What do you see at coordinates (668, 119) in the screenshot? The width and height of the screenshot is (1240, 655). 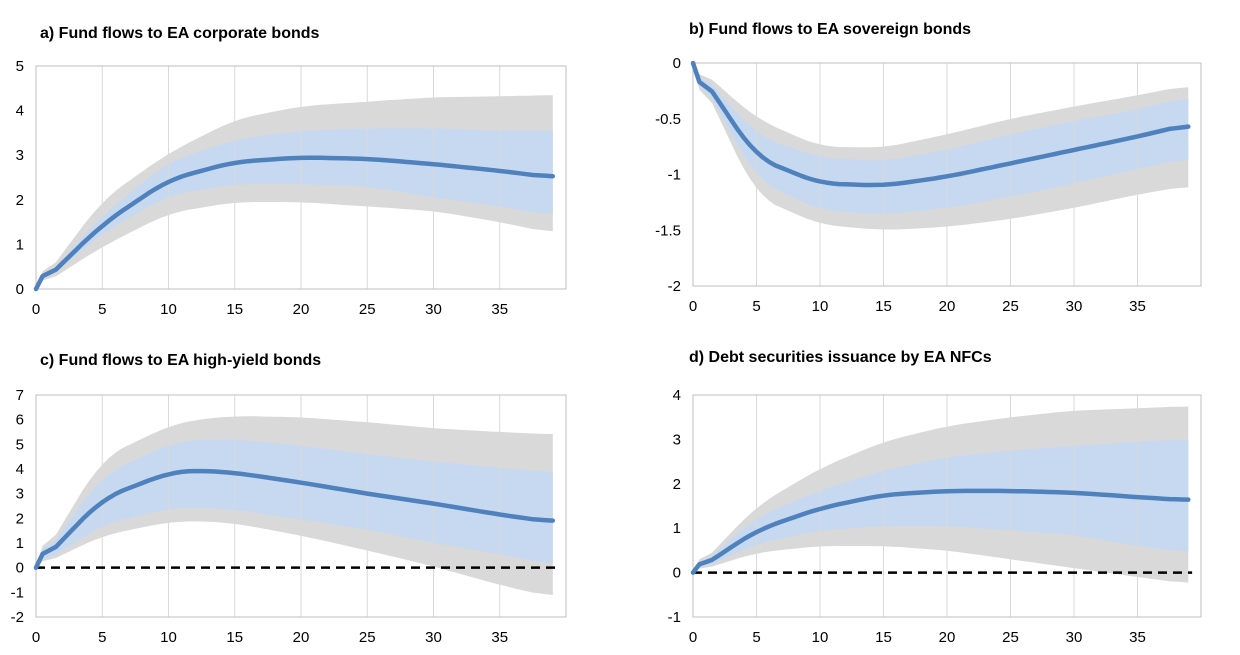 I see `y-tick-label: -0.5` at bounding box center [668, 119].